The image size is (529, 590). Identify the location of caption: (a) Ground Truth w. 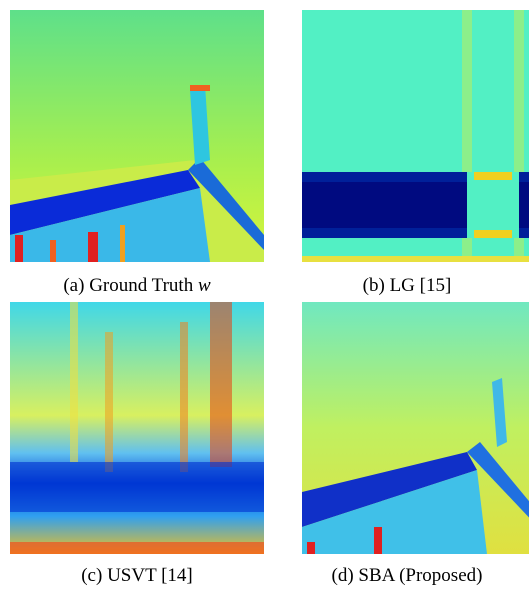
(137, 286).